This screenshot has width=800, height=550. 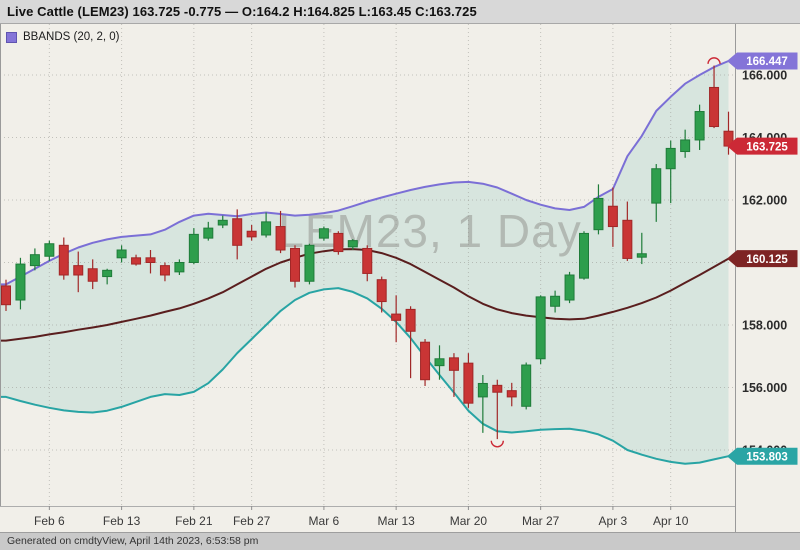 What do you see at coordinates (541, 521) in the screenshot?
I see `x-axis-label: Mar 27` at bounding box center [541, 521].